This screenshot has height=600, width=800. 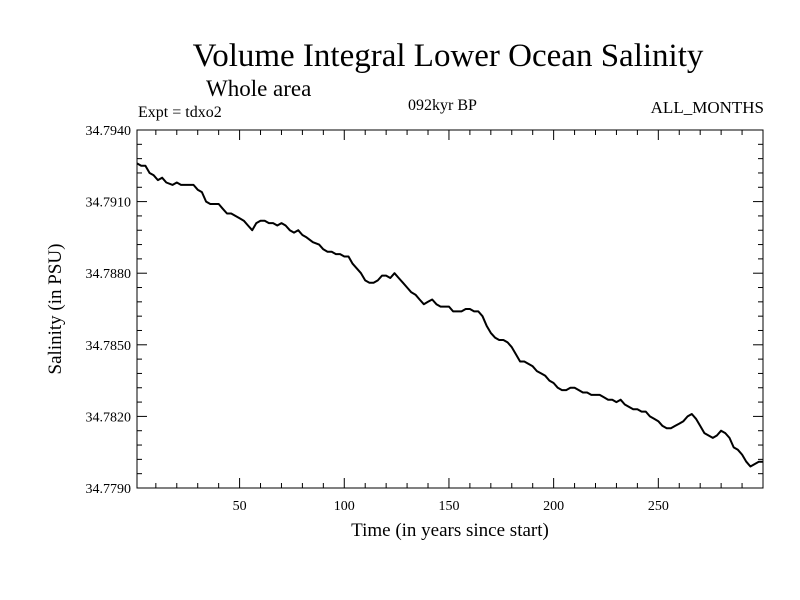 I want to click on x-tick-labels: 50 100 150 200 250, so click(x=451, y=506).